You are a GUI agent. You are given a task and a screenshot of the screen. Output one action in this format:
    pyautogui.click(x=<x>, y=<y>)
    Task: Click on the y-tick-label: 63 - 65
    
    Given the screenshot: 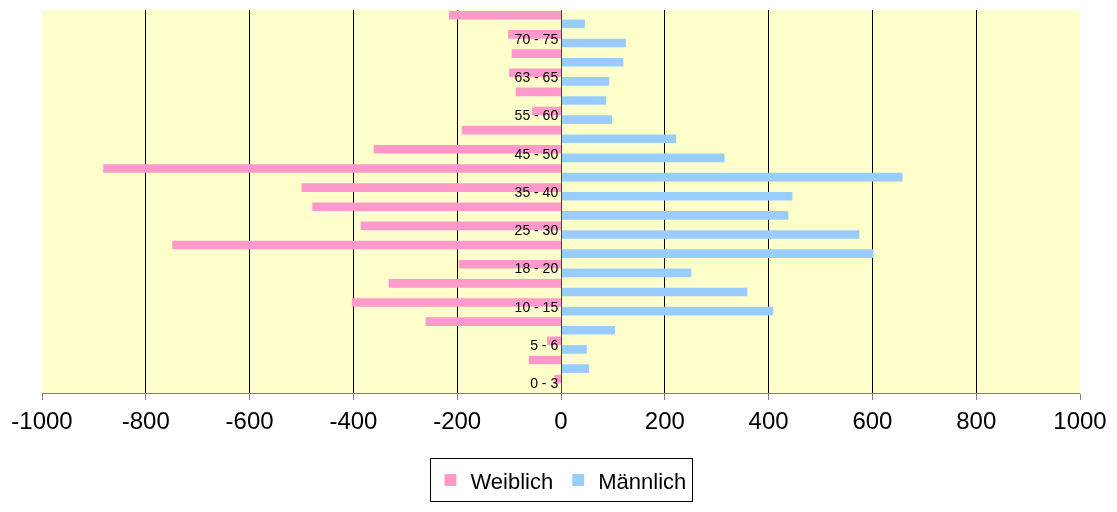 What is the action you would take?
    pyautogui.click(x=536, y=76)
    